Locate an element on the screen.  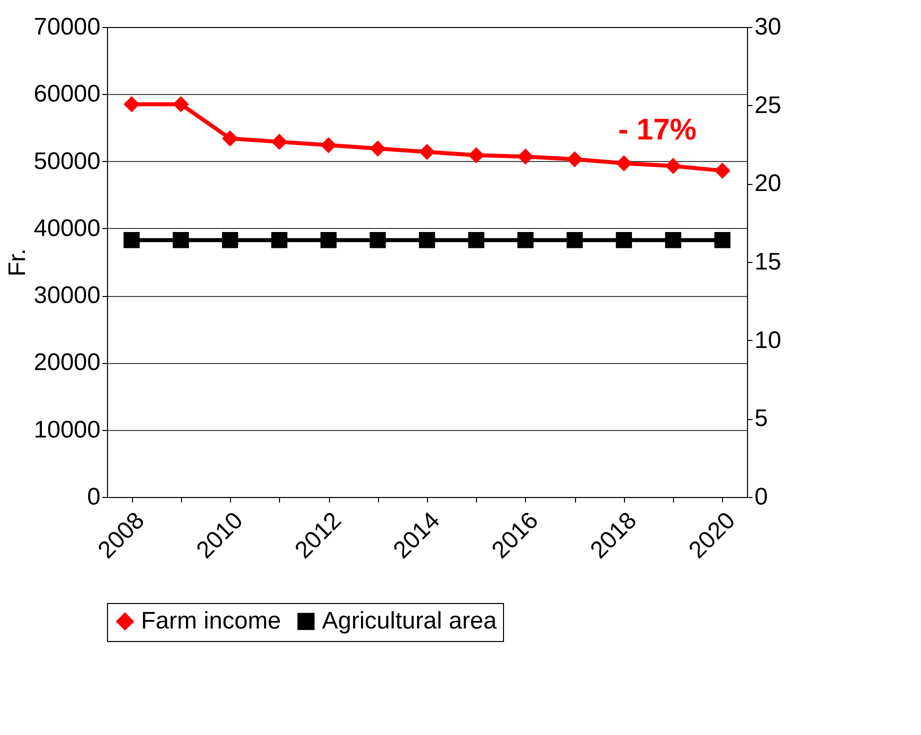
y-tick-label: 10000 is located at coordinates (67, 430).